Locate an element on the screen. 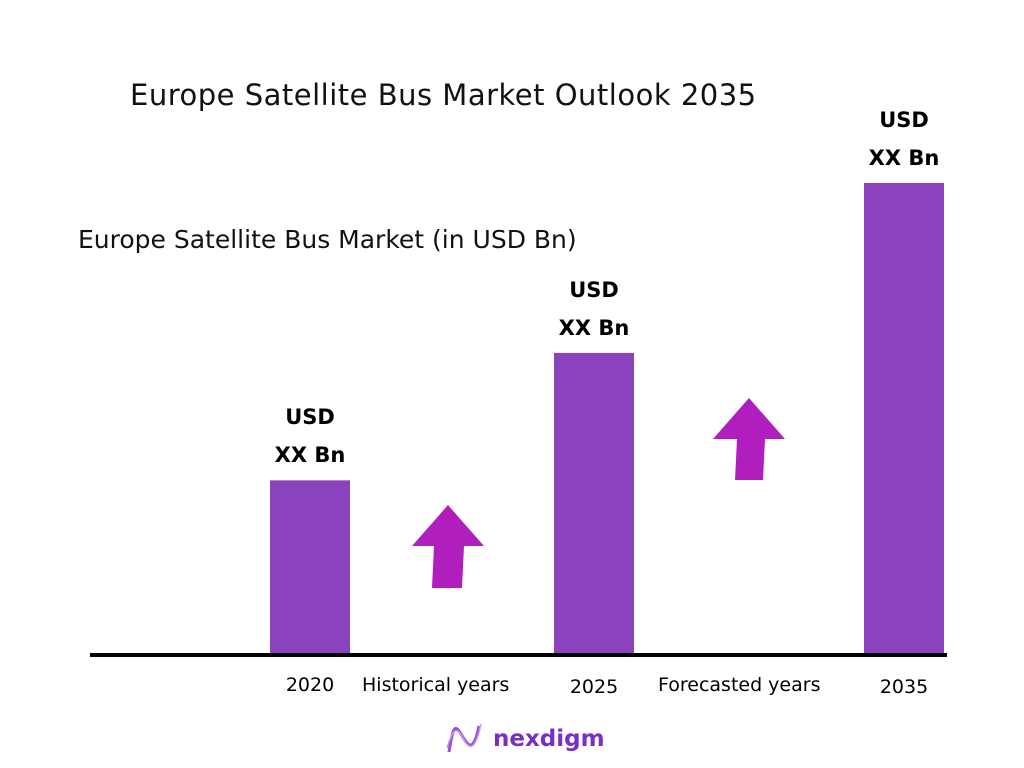 The image size is (1024, 768). bar-2020 is located at coordinates (310, 567).